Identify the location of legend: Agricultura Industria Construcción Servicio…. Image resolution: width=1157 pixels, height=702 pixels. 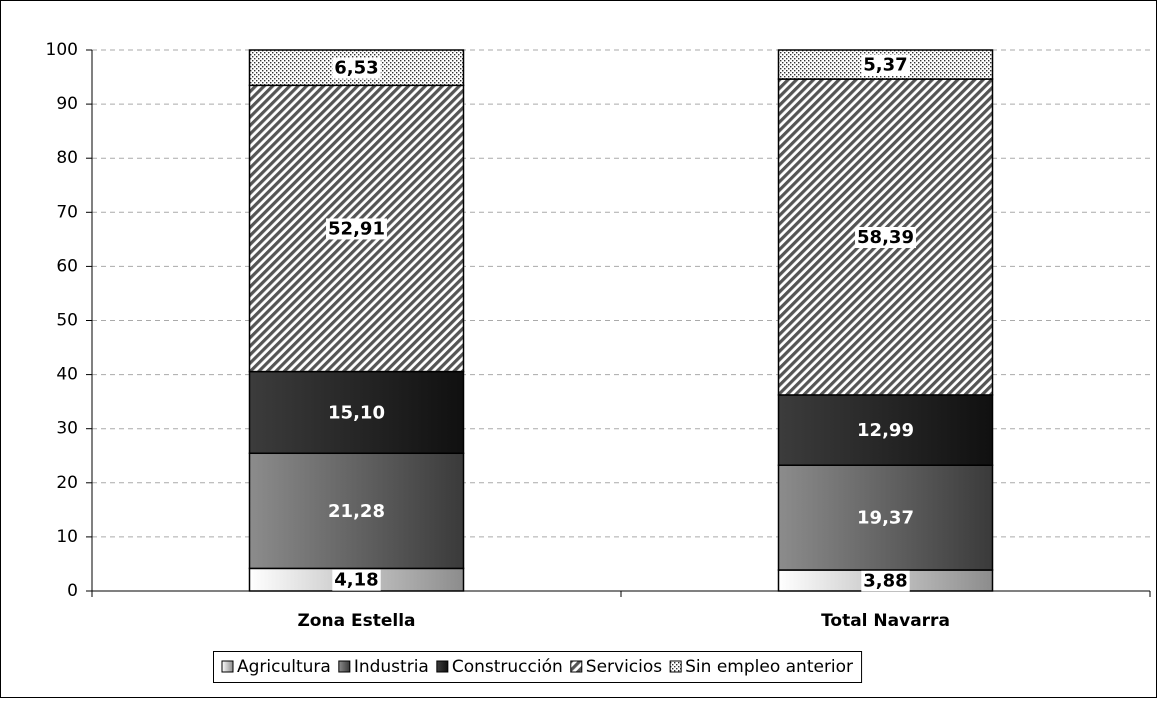
(538, 667).